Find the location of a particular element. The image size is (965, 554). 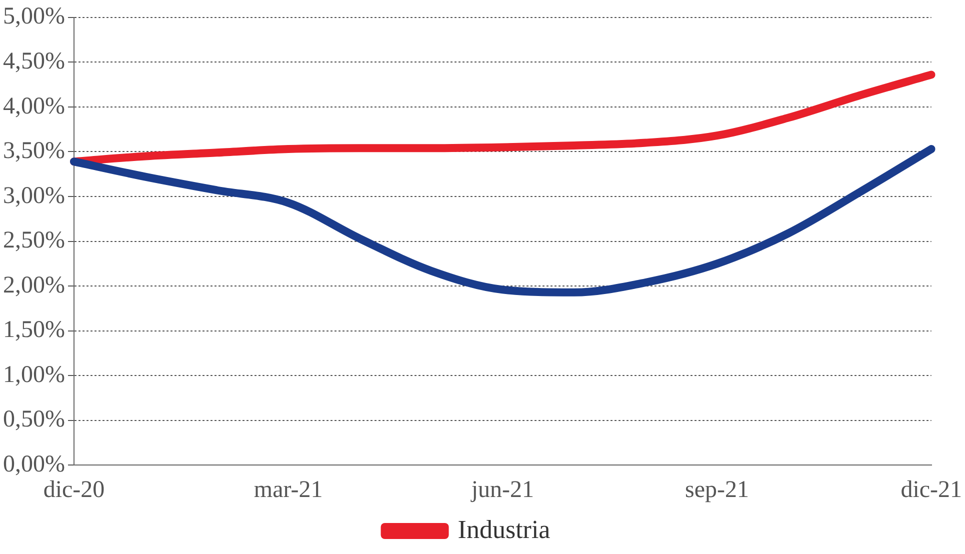

x-tick-label: jun-21 is located at coordinates (502, 489).